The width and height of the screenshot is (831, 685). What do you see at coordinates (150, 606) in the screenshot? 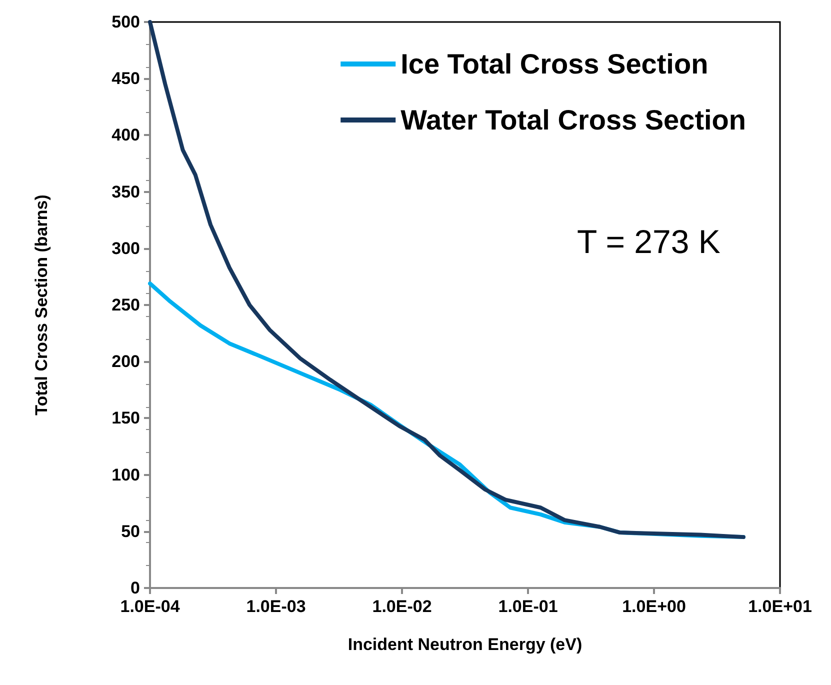
I see `x-tick-label: 1.0E-04` at bounding box center [150, 606].